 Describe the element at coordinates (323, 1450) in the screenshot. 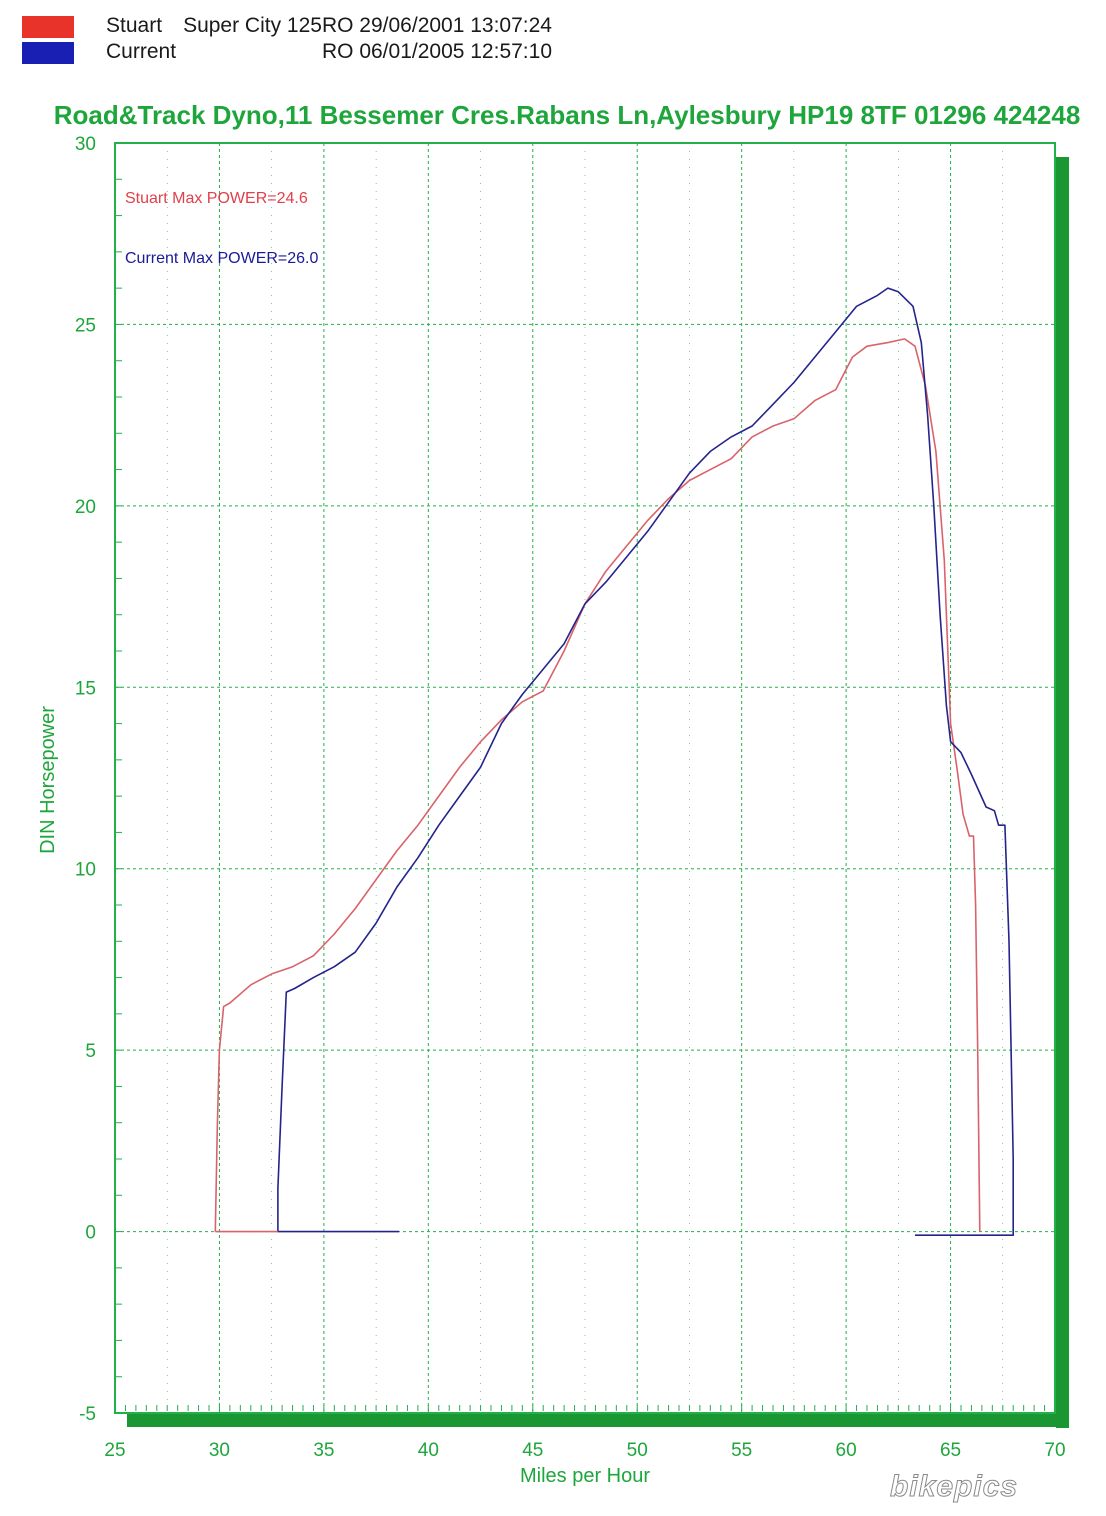

I see `x-tick-label: 35` at that location.